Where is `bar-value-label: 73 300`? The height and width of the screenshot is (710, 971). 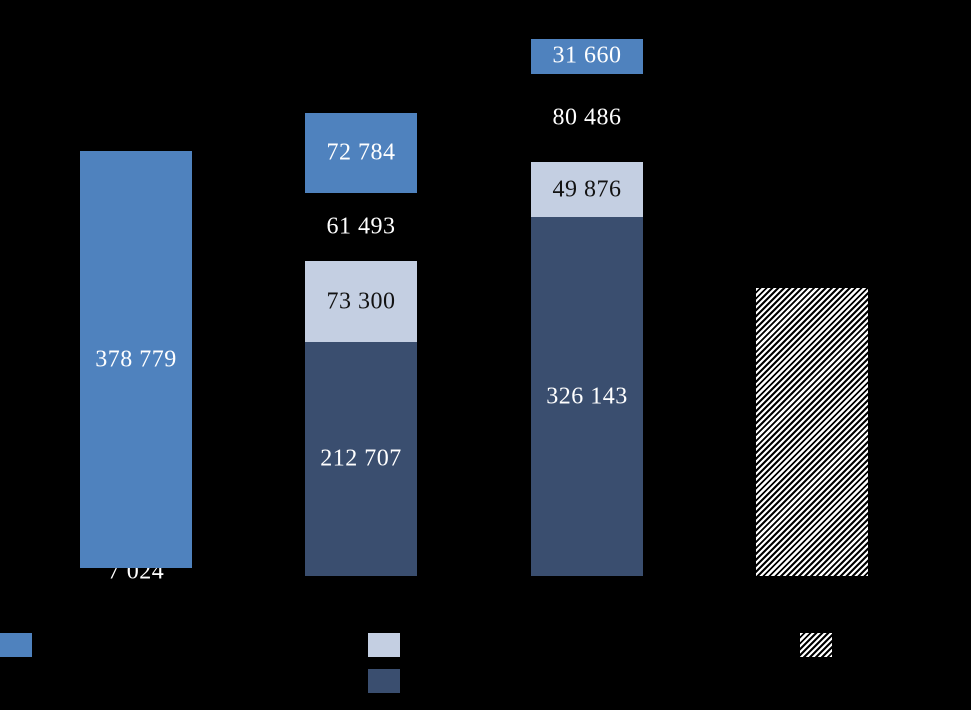 bar-value-label: 73 300 is located at coordinates (361, 301).